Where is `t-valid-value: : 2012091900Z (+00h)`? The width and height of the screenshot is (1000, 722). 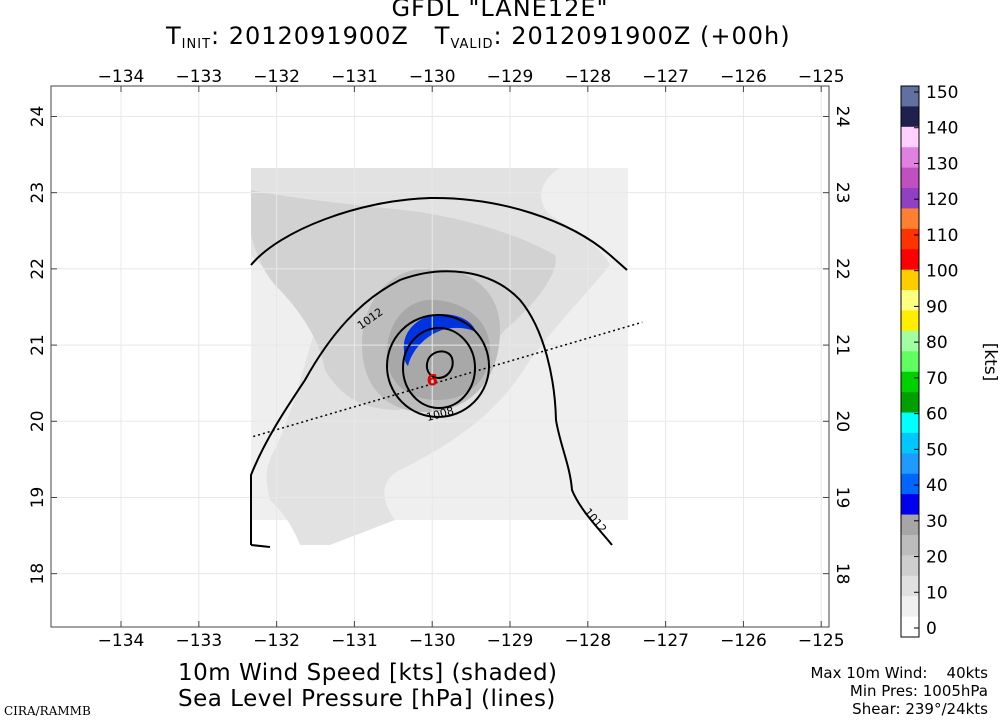 t-valid-value: : 2012091900Z (+00h) is located at coordinates (642, 36).